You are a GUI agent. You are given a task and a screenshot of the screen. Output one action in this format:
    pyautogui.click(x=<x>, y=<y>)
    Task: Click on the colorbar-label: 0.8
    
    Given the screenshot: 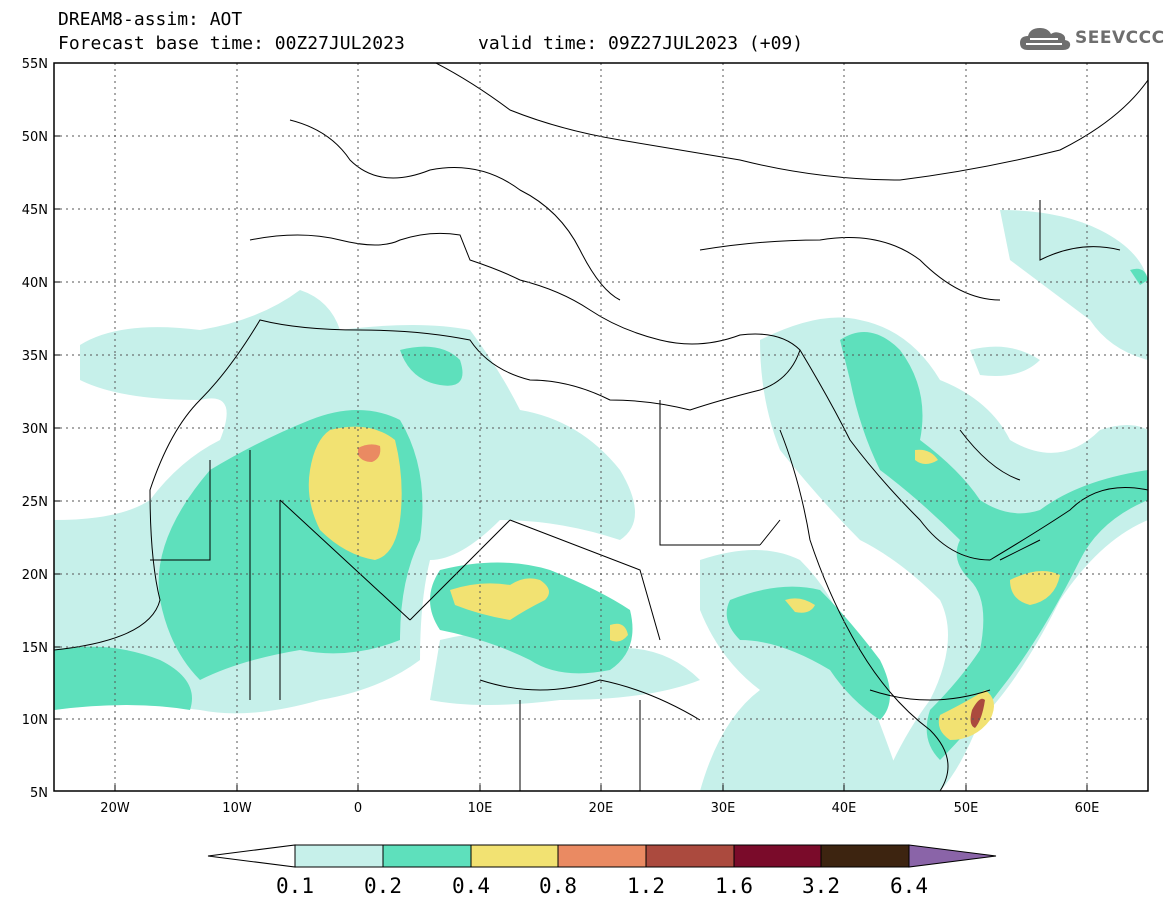 What is the action you would take?
    pyautogui.click(x=558, y=886)
    